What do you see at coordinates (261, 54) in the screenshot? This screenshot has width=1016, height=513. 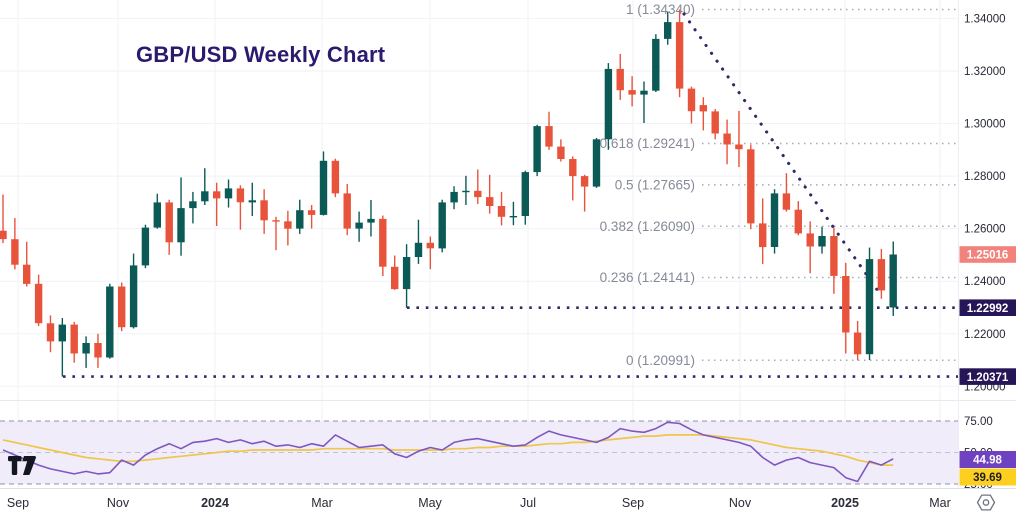 I see `chart-title: GBP/USD Weekly Chart` at bounding box center [261, 54].